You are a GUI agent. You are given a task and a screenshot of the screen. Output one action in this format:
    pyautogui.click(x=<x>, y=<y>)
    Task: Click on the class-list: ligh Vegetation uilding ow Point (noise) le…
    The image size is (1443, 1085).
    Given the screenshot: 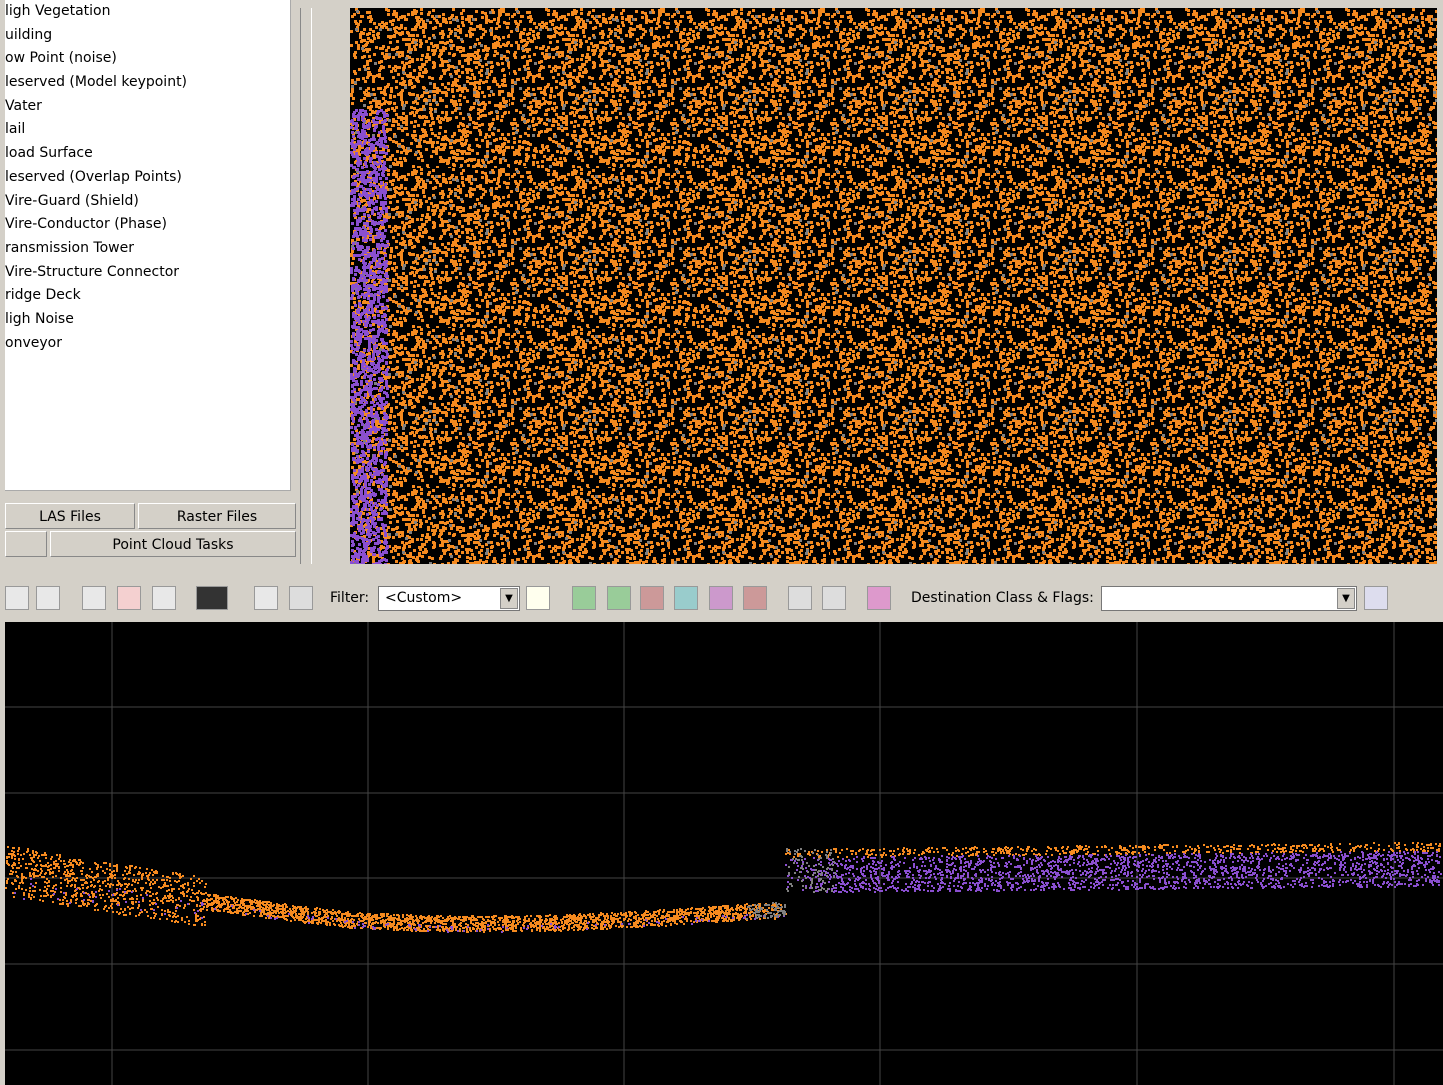 What is the action you would take?
    pyautogui.click(x=148, y=245)
    